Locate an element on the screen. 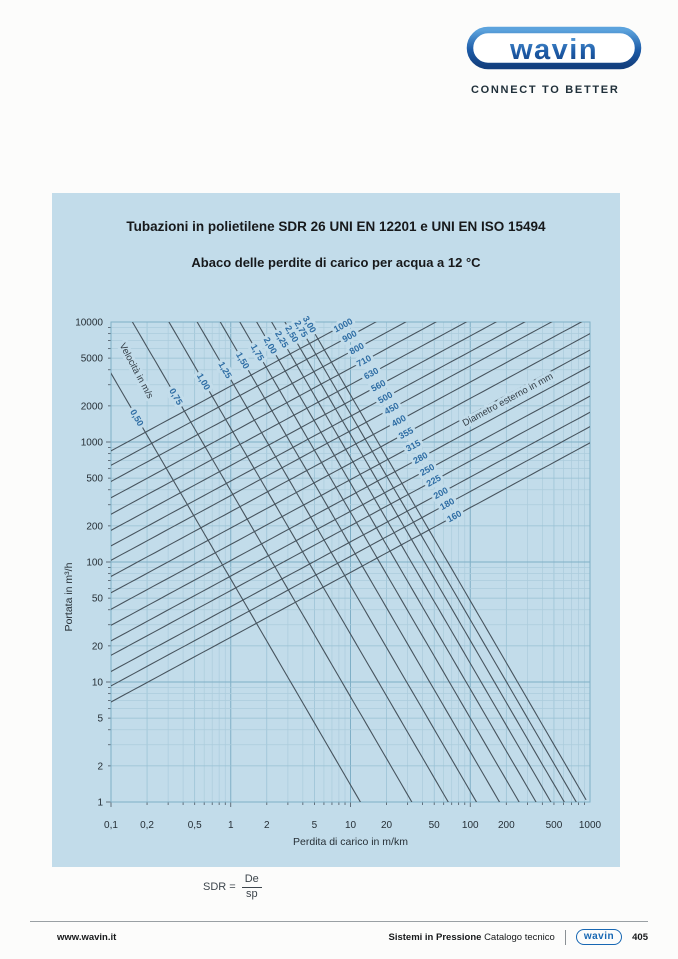 This screenshot has height=959, width=678. y-tick-label: 5 is located at coordinates (100, 719).